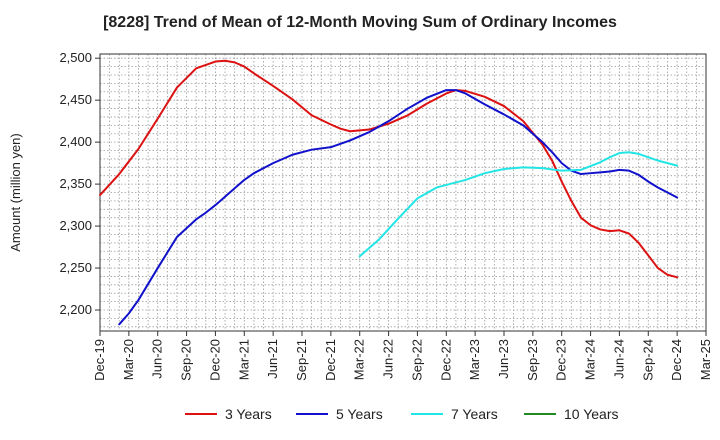 The width and height of the screenshot is (720, 440). I want to click on x-tick-label: Mar-20, so click(128, 359).